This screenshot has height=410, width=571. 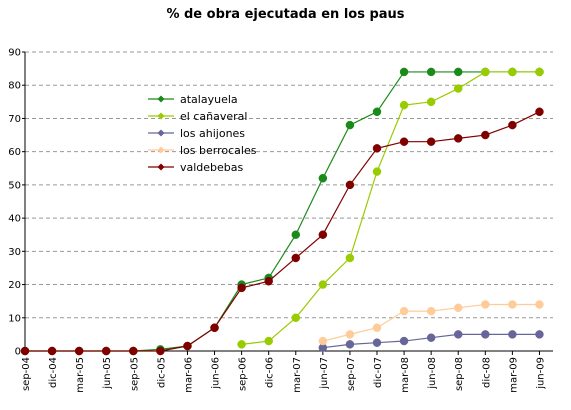 I want to click on x-tick-label: dic-07, so click(x=378, y=372).